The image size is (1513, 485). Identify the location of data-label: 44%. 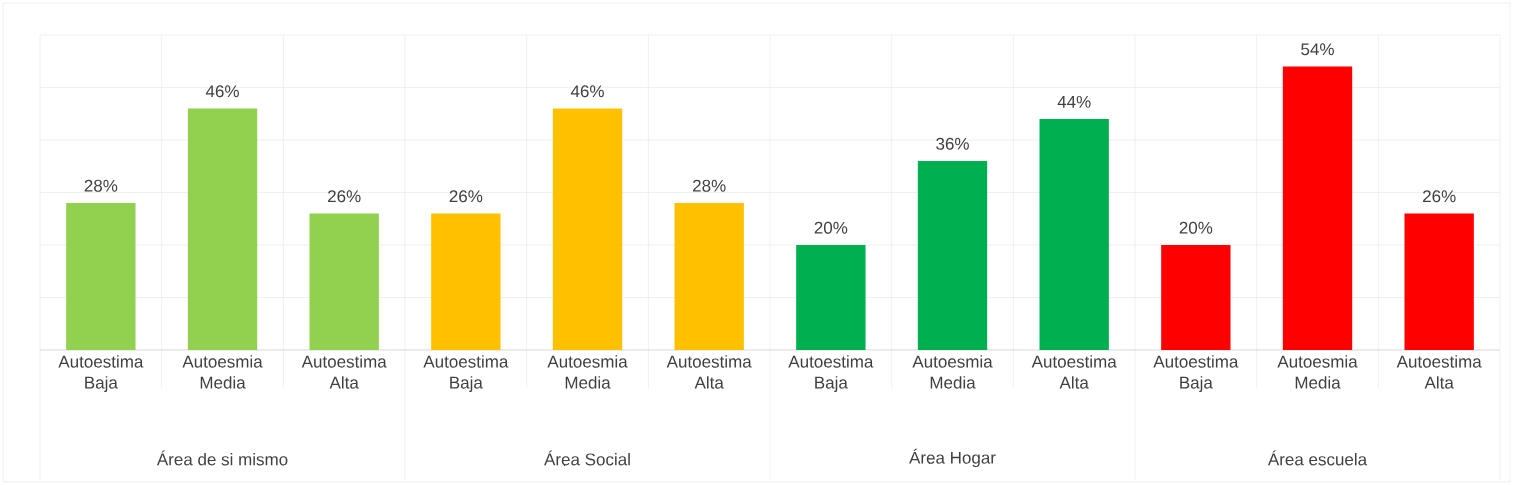
(1074, 101).